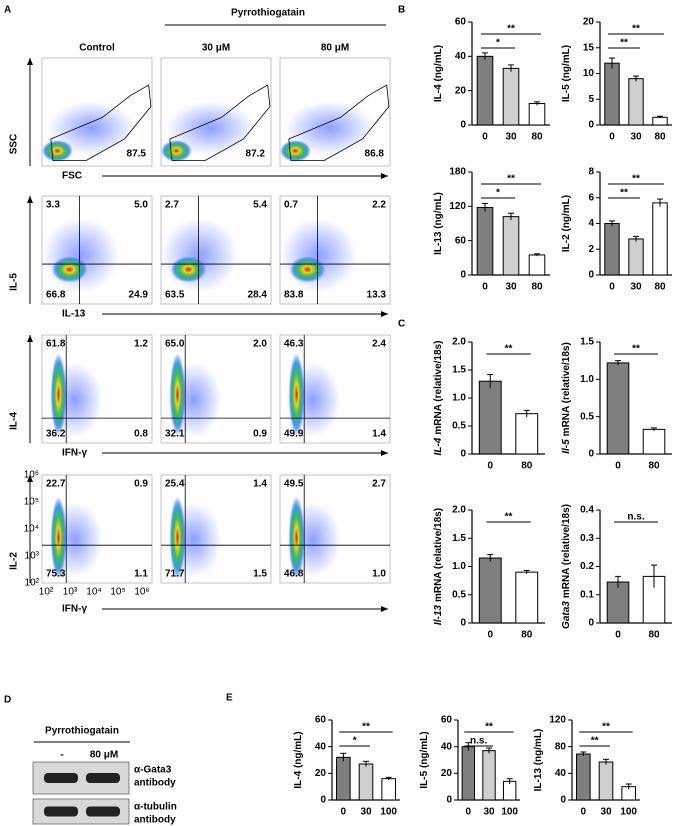 This screenshot has width=685, height=826. Describe the element at coordinates (258, 295) in the screenshot. I see `quadrant-percent: 28.4` at that location.